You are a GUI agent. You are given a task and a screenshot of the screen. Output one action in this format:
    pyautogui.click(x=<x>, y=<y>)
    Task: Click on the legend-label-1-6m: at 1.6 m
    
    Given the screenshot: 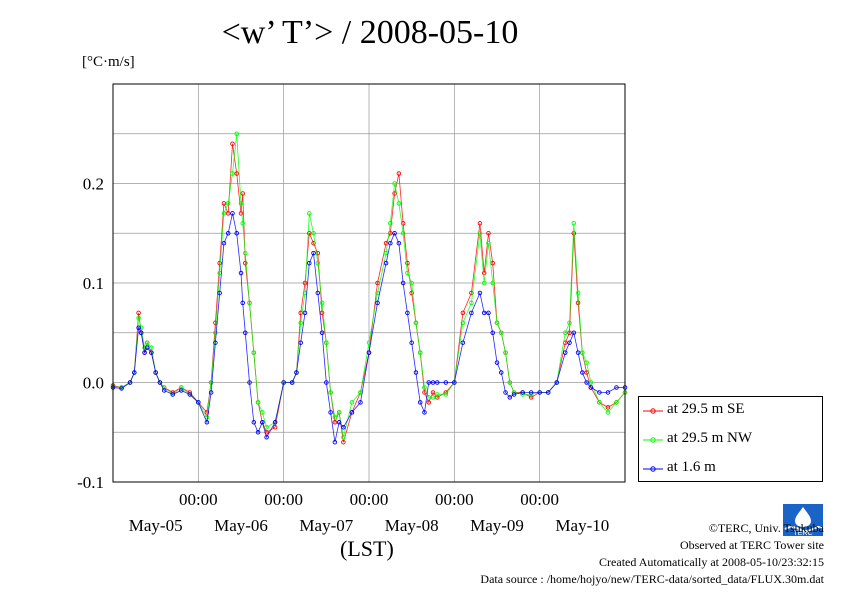 What is the action you would take?
    pyautogui.click(x=691, y=467)
    